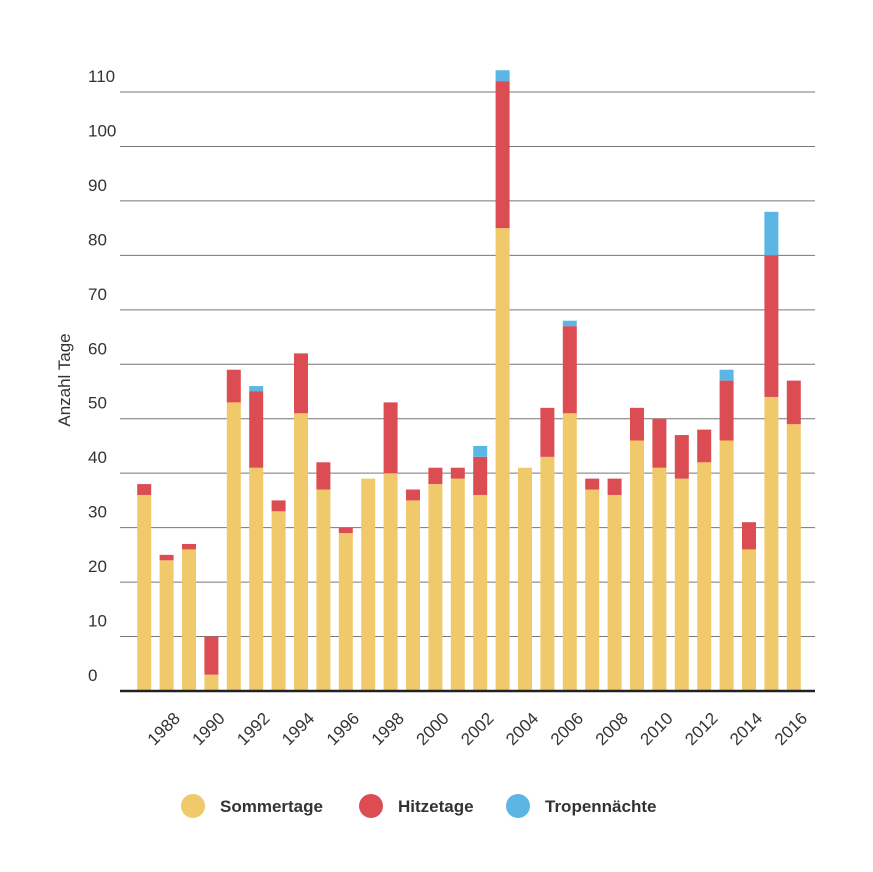 This screenshot has height=872, width=873. What do you see at coordinates (97, 457) in the screenshot?
I see `y-tick-label: 40` at bounding box center [97, 457].